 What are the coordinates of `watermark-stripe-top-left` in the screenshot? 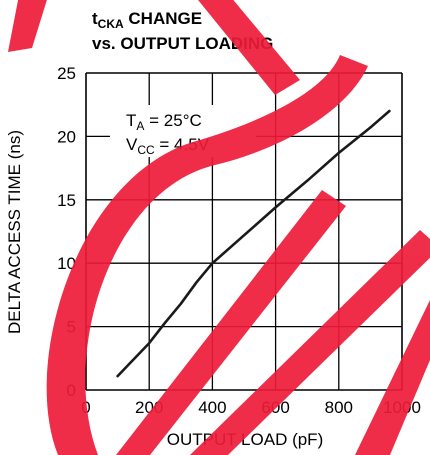 It's located at (27, 26).